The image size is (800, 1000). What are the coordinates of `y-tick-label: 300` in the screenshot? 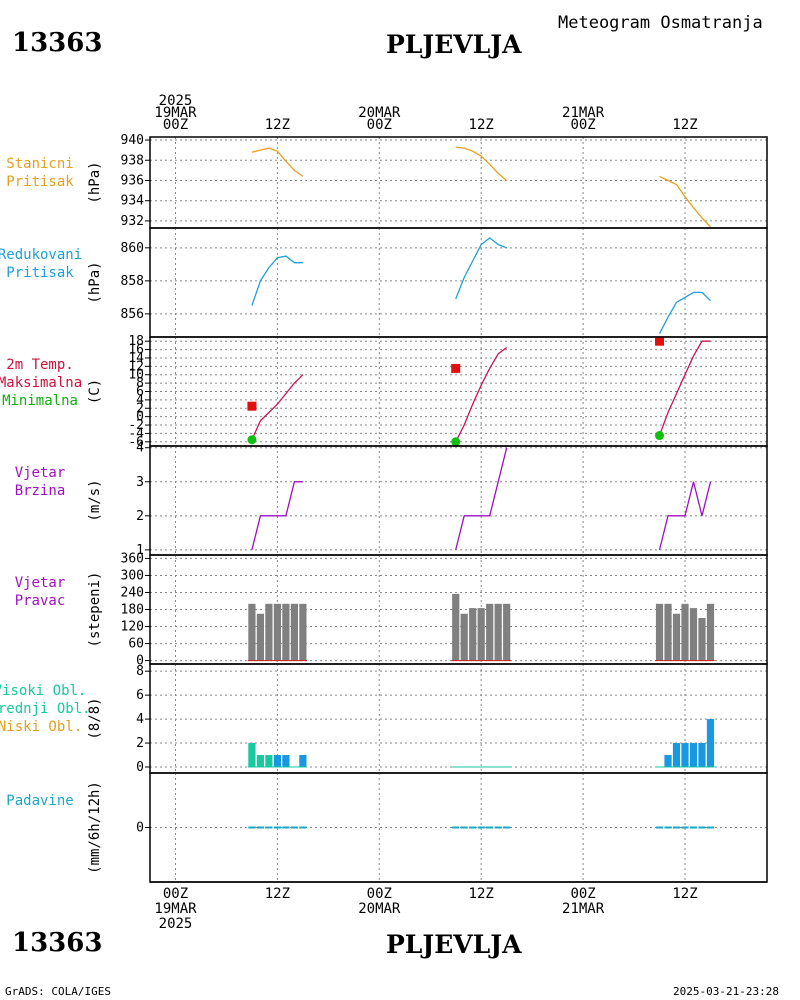 It's located at (132, 575).